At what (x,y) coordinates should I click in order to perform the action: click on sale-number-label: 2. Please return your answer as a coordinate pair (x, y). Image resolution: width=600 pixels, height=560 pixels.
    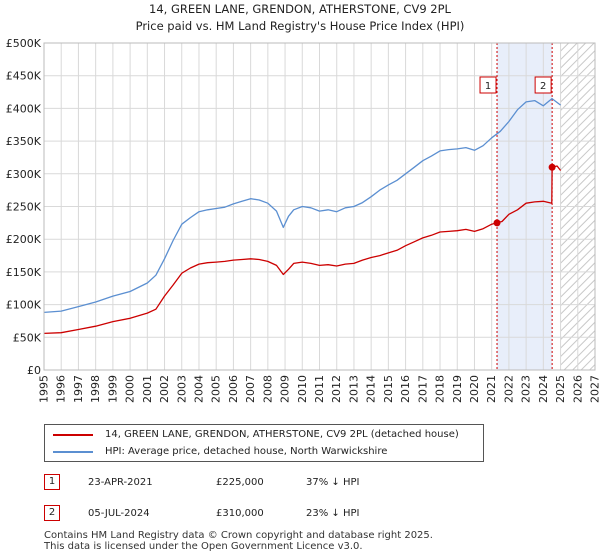
    Looking at the image, I should click on (543, 86).